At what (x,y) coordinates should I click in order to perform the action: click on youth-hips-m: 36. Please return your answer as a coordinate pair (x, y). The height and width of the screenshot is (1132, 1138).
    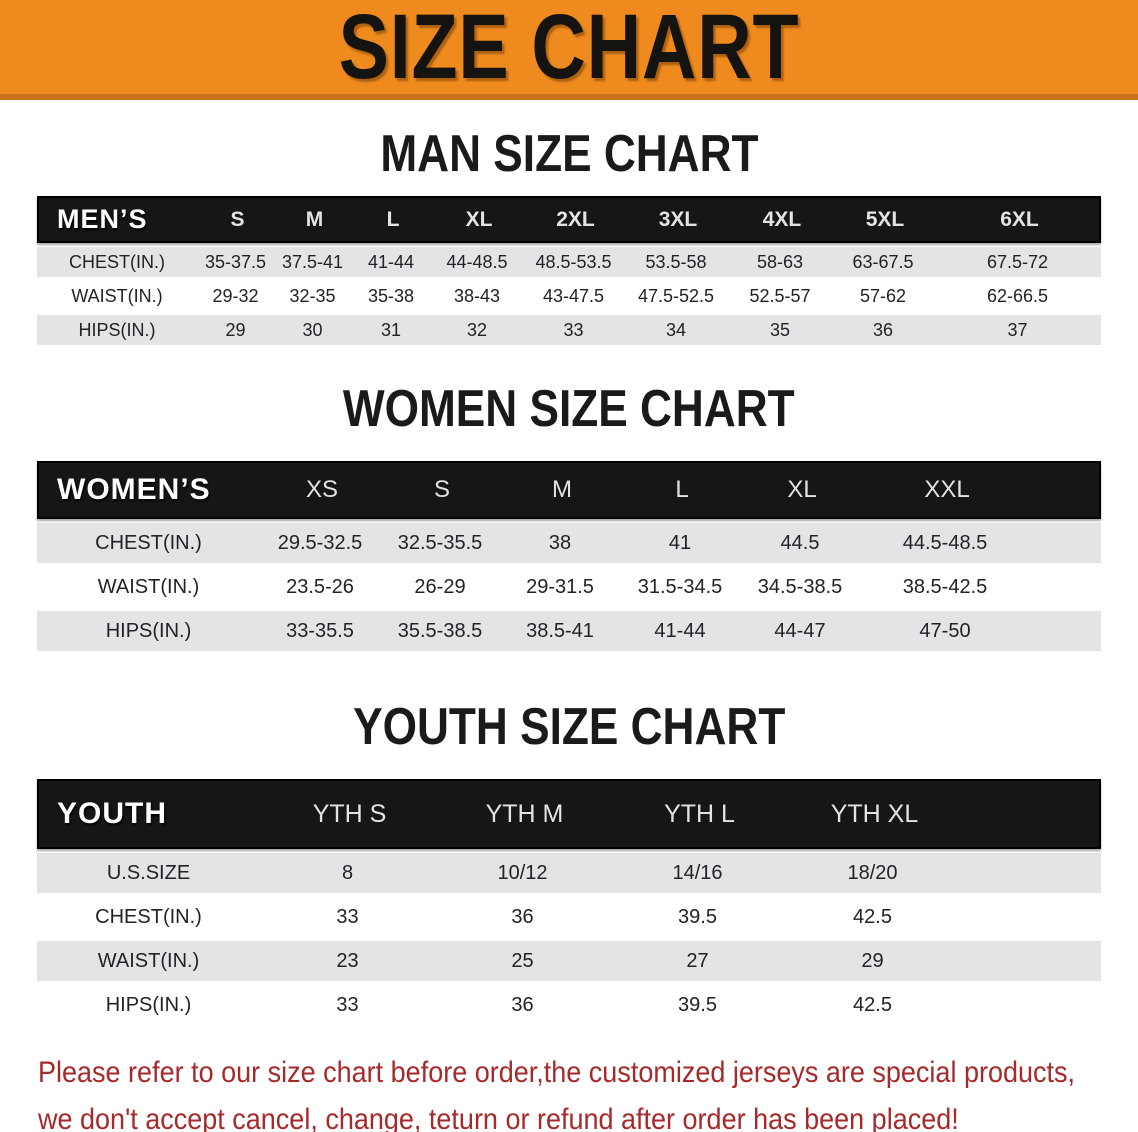
    Looking at the image, I should click on (522, 1004).